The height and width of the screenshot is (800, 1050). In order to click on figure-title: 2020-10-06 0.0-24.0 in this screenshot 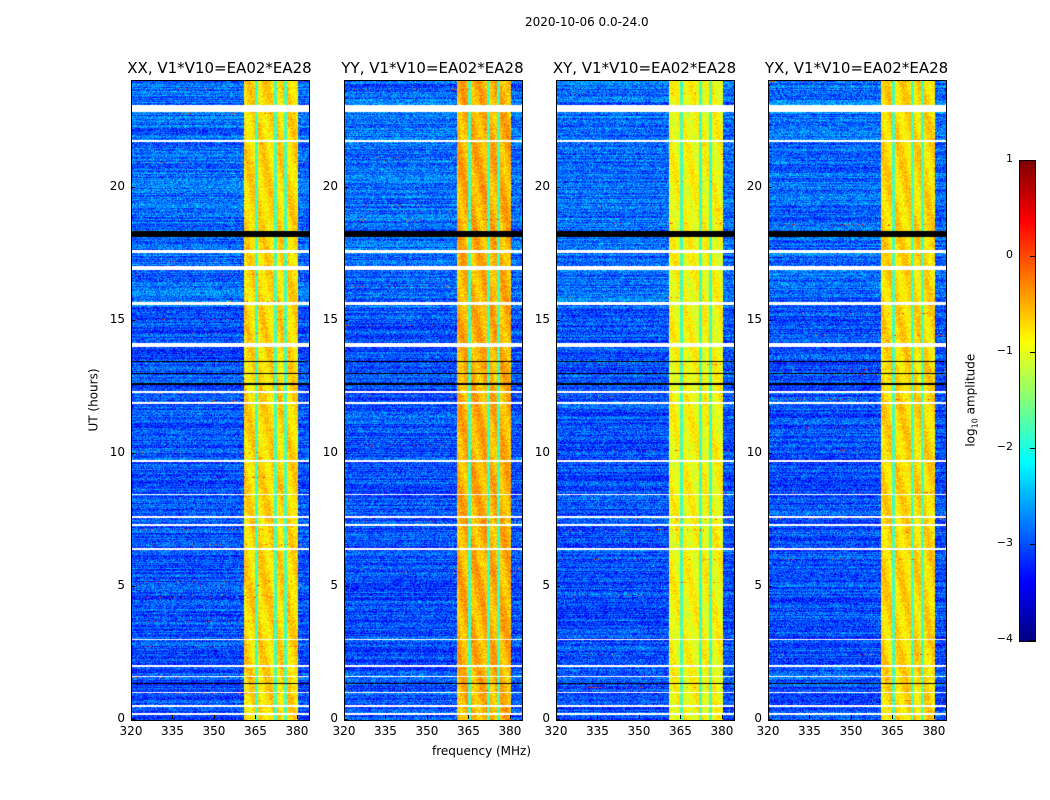, I will do `click(587, 22)`.